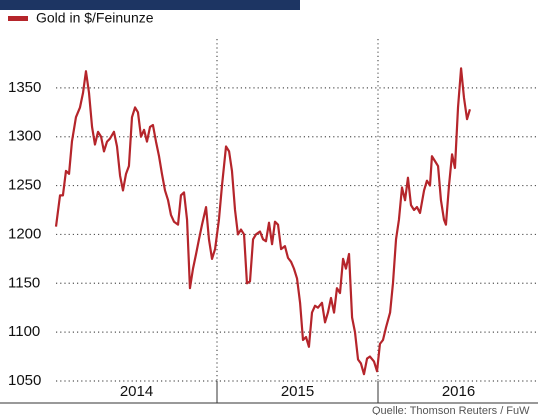 The height and width of the screenshot is (415, 538). Describe the element at coordinates (24, 87) in the screenshot. I see `y-tick-label: 1350` at that location.